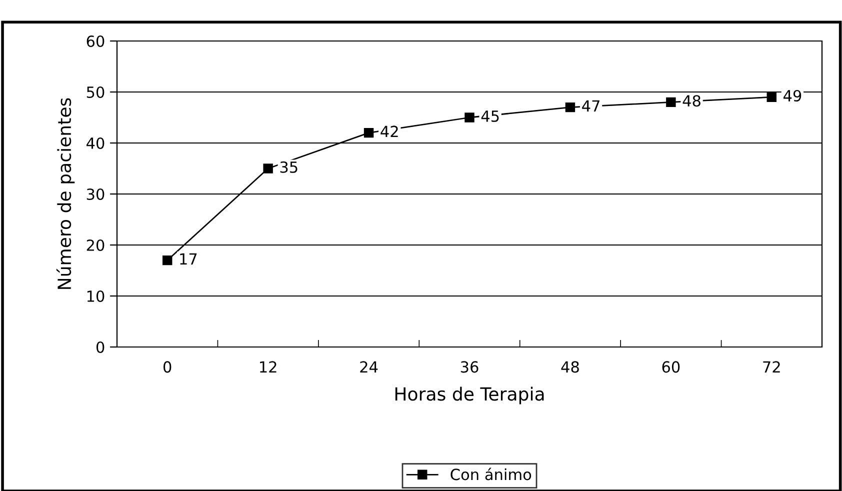  What do you see at coordinates (188, 259) in the screenshot?
I see `data-label: 17` at bounding box center [188, 259].